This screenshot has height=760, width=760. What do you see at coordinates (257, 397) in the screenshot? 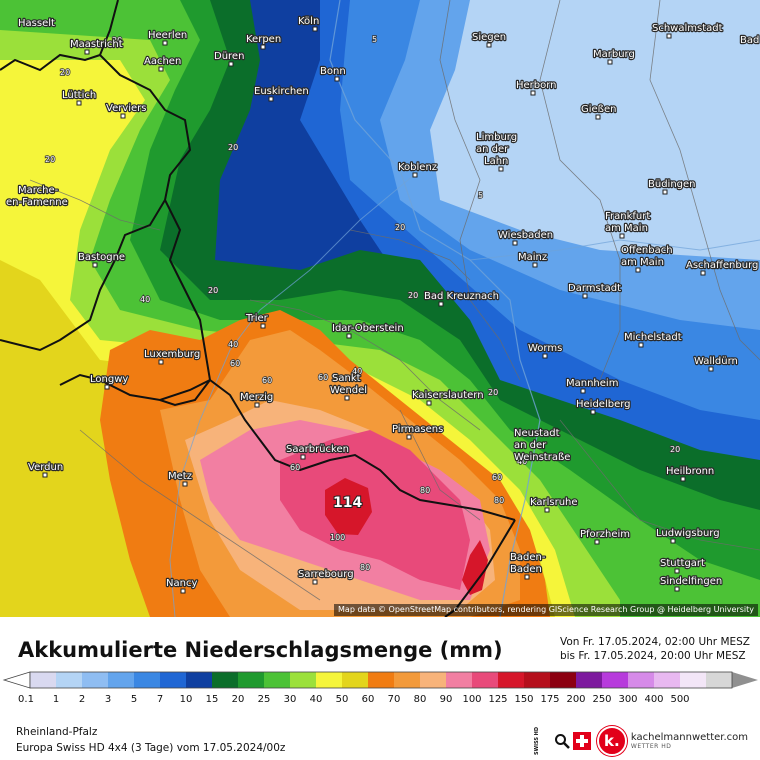
I see `city-label-merzig: Merzig` at bounding box center [257, 397].